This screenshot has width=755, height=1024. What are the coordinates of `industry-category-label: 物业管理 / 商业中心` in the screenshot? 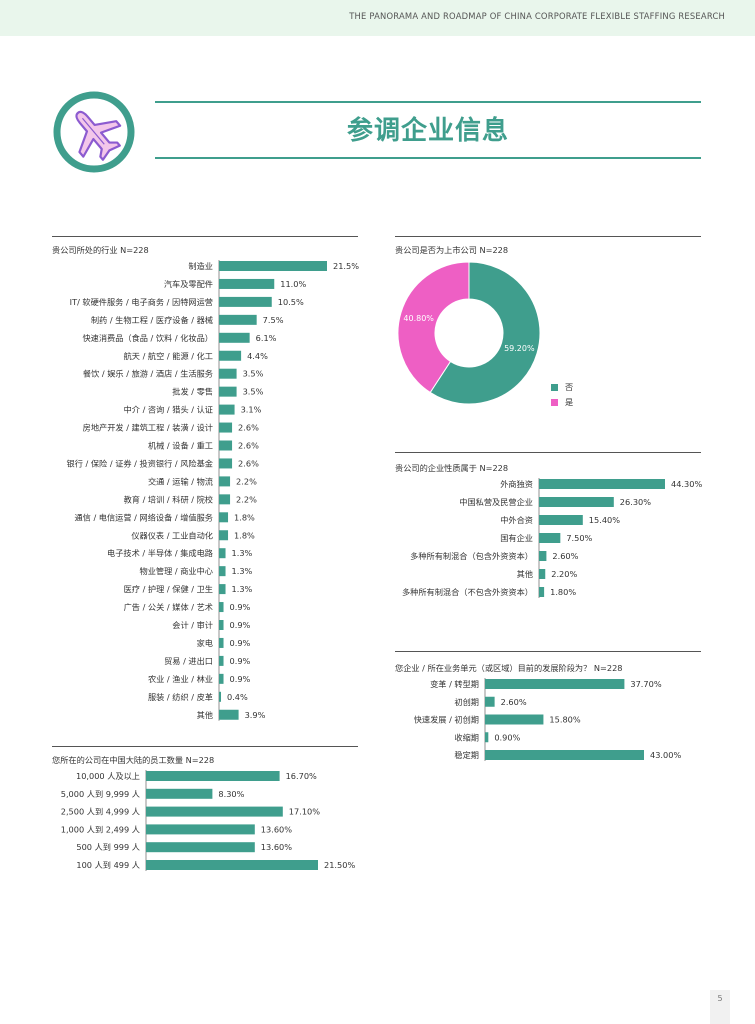 It's located at (176, 571).